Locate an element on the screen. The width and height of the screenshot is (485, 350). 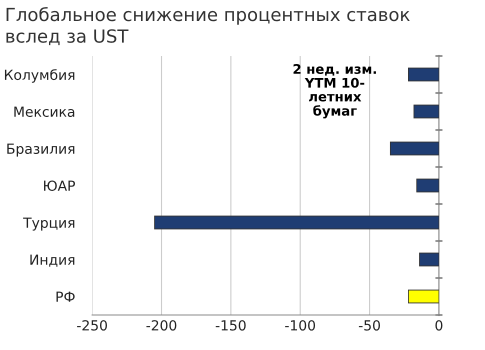
annotation: 2 нед. изм. YTM 10- летних бумаг is located at coordinates (335, 91).